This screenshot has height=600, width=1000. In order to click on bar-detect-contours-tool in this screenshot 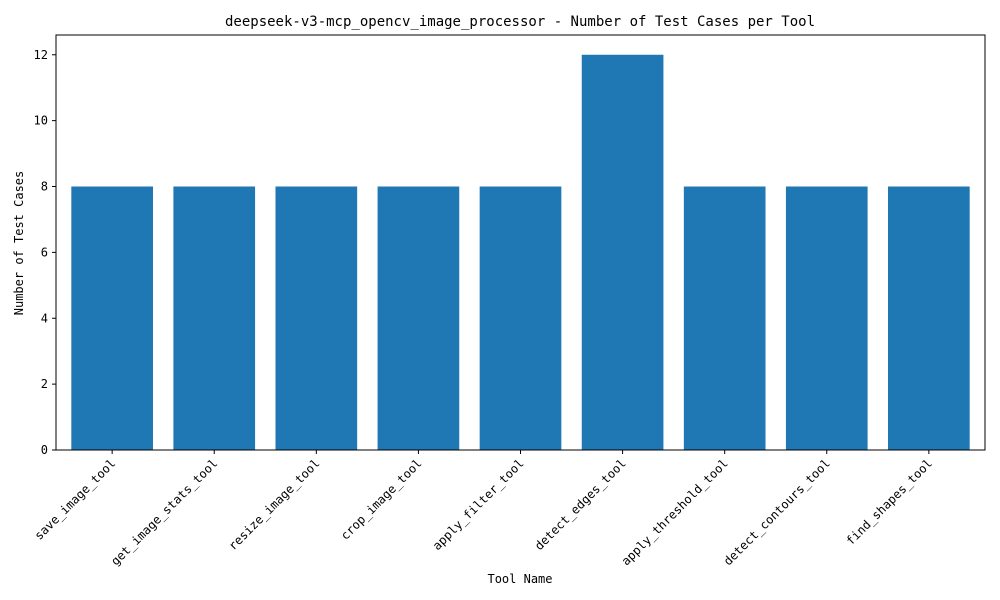, I will do `click(826, 318)`.